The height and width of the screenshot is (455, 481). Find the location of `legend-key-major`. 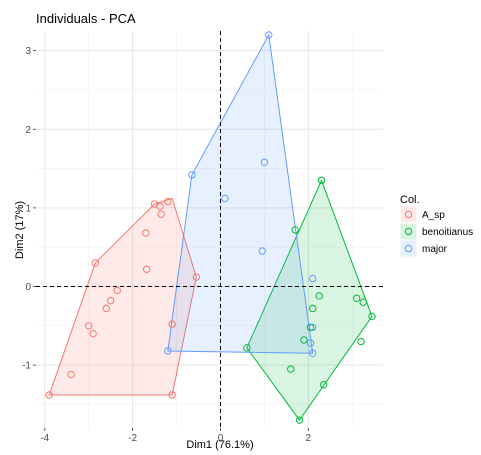

legend-key-major is located at coordinates (408, 248).